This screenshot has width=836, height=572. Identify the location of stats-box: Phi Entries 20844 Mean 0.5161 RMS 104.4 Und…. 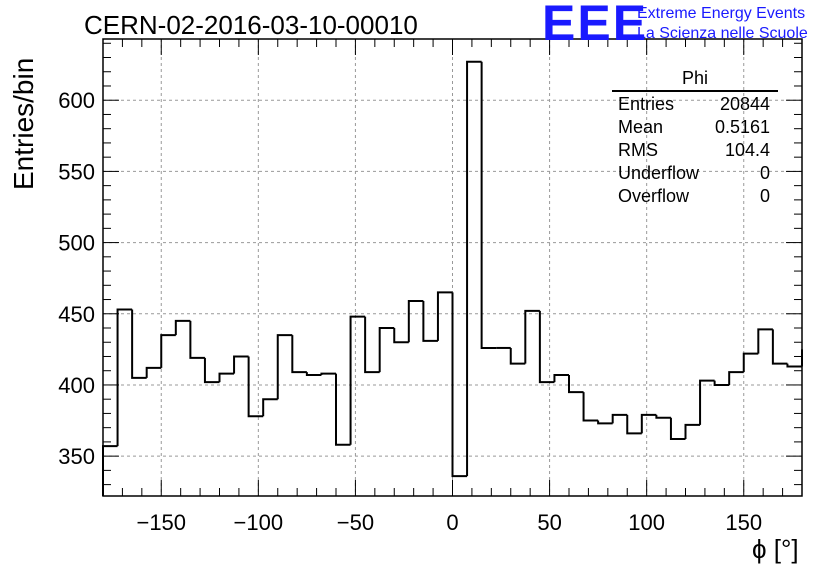
(695, 138).